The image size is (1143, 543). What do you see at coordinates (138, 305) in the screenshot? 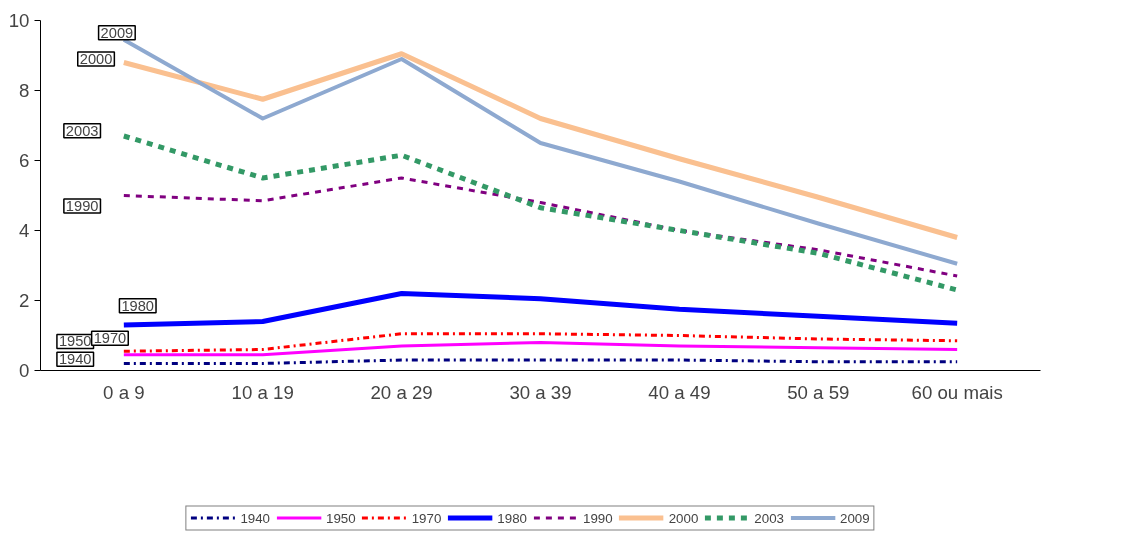
I see `text: 1980` at bounding box center [138, 305].